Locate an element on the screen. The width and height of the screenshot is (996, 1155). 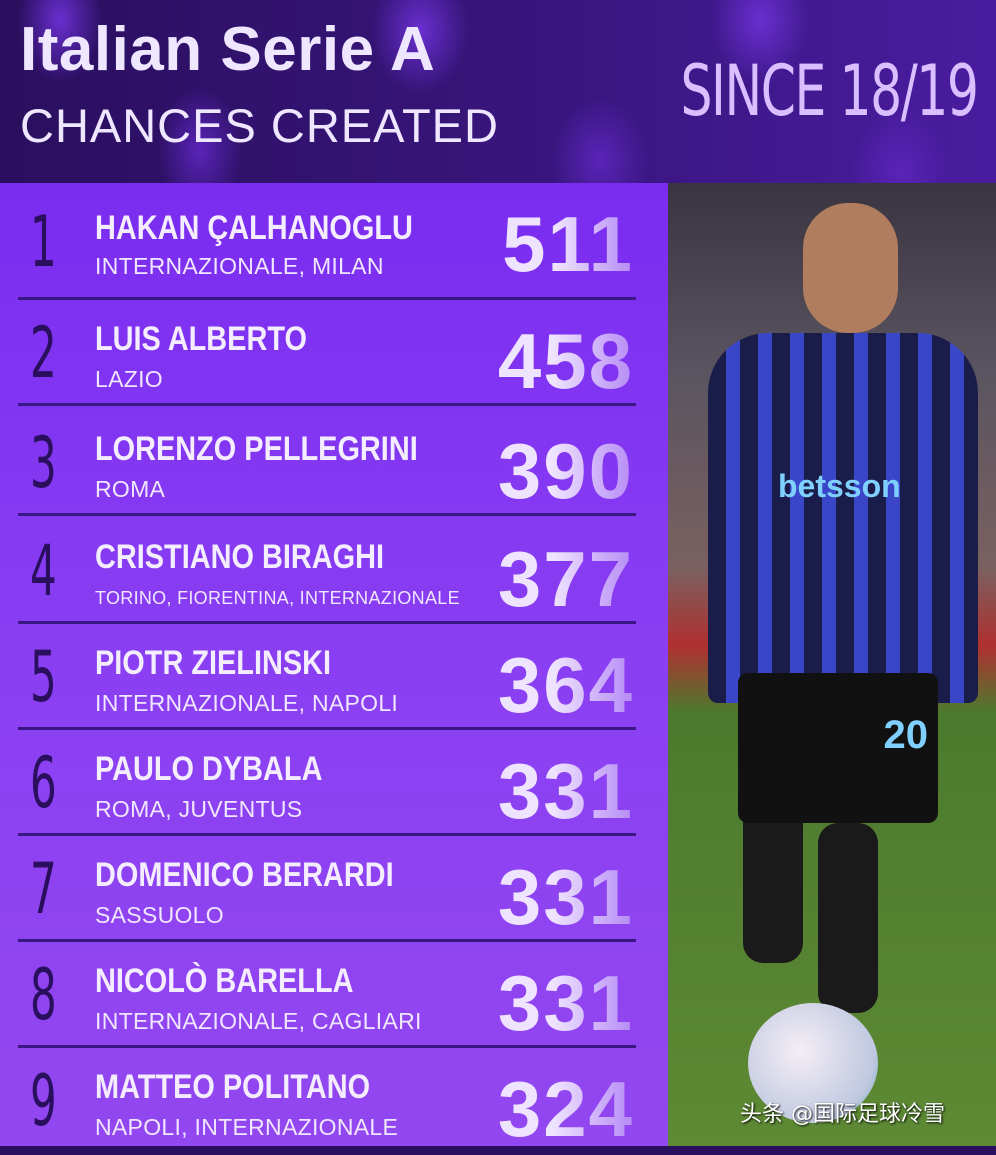
watermark: 头条 @国际足球冷雪 is located at coordinates (842, 1114).